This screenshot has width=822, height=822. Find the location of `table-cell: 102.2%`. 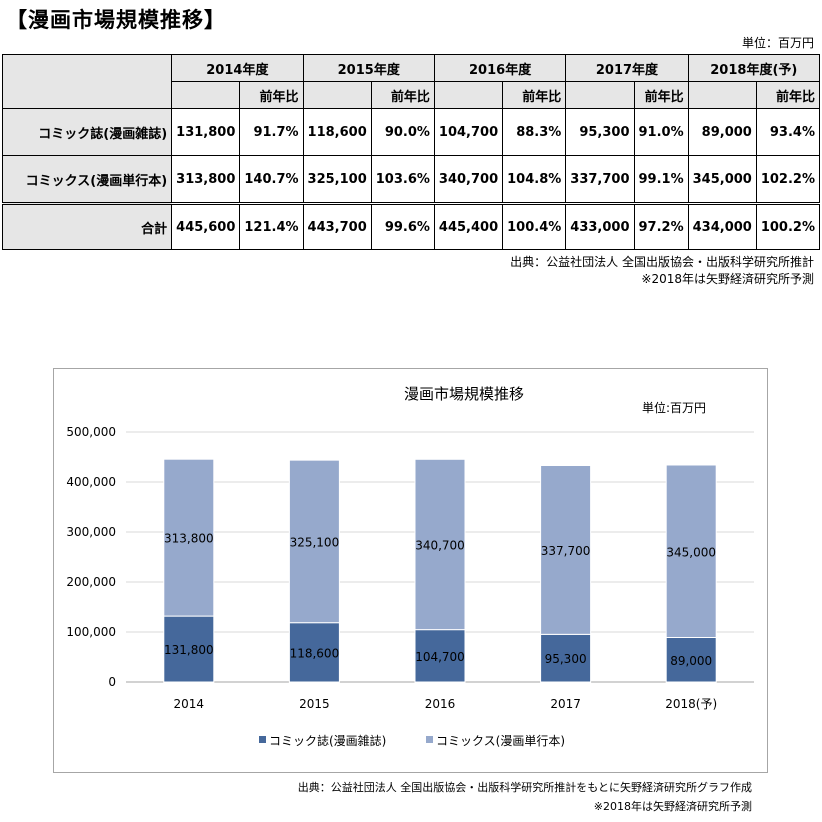

table-cell: 102.2% is located at coordinates (788, 179).